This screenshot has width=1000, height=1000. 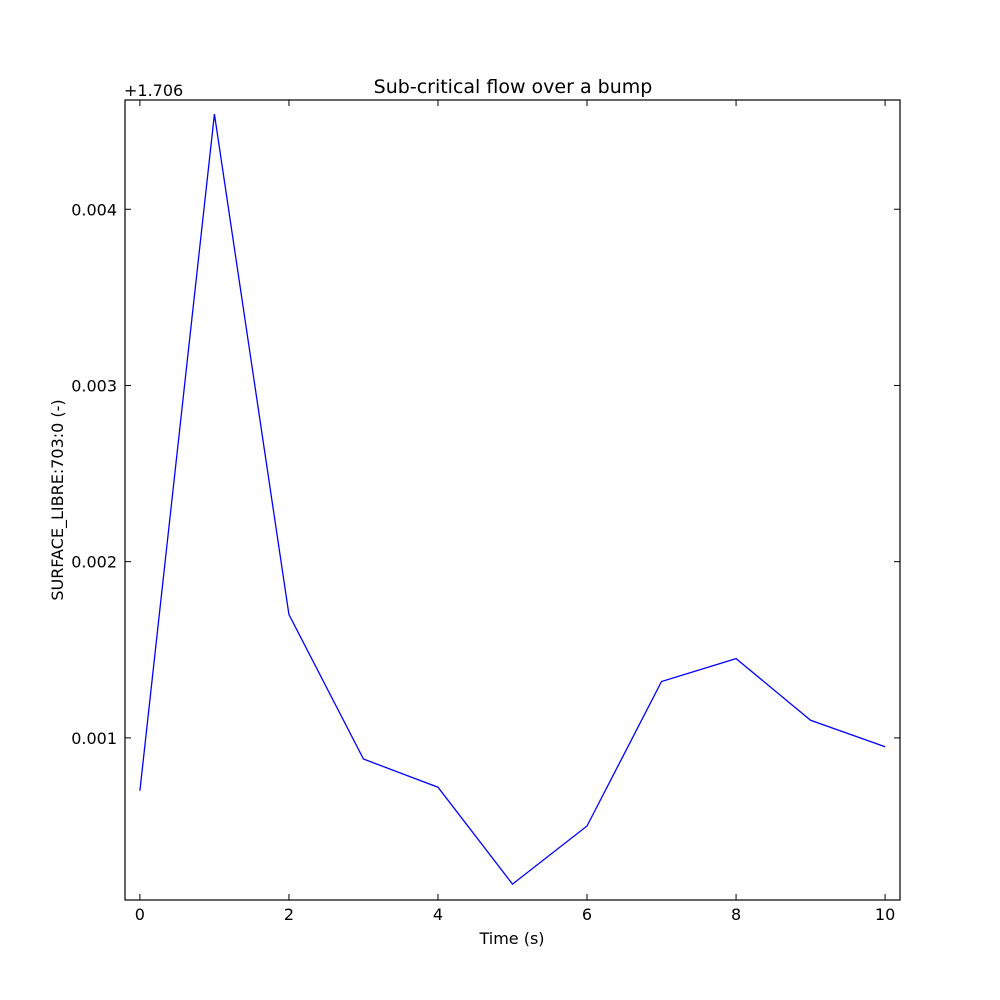 What do you see at coordinates (140, 914) in the screenshot?
I see `x-tick-label: 0` at bounding box center [140, 914].